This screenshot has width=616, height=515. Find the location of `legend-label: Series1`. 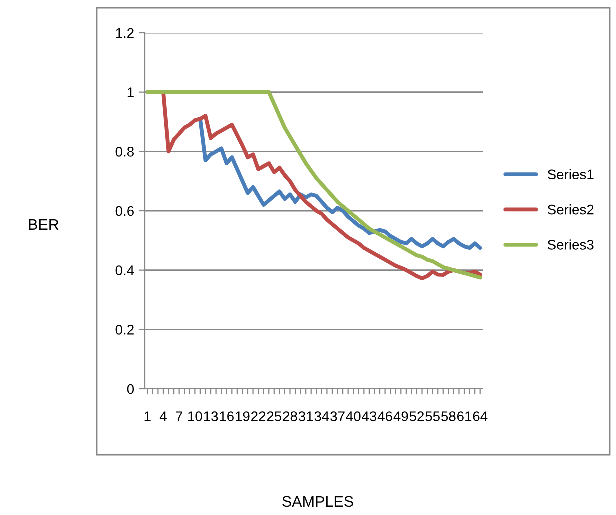

legend-label: Series1 is located at coordinates (571, 174).